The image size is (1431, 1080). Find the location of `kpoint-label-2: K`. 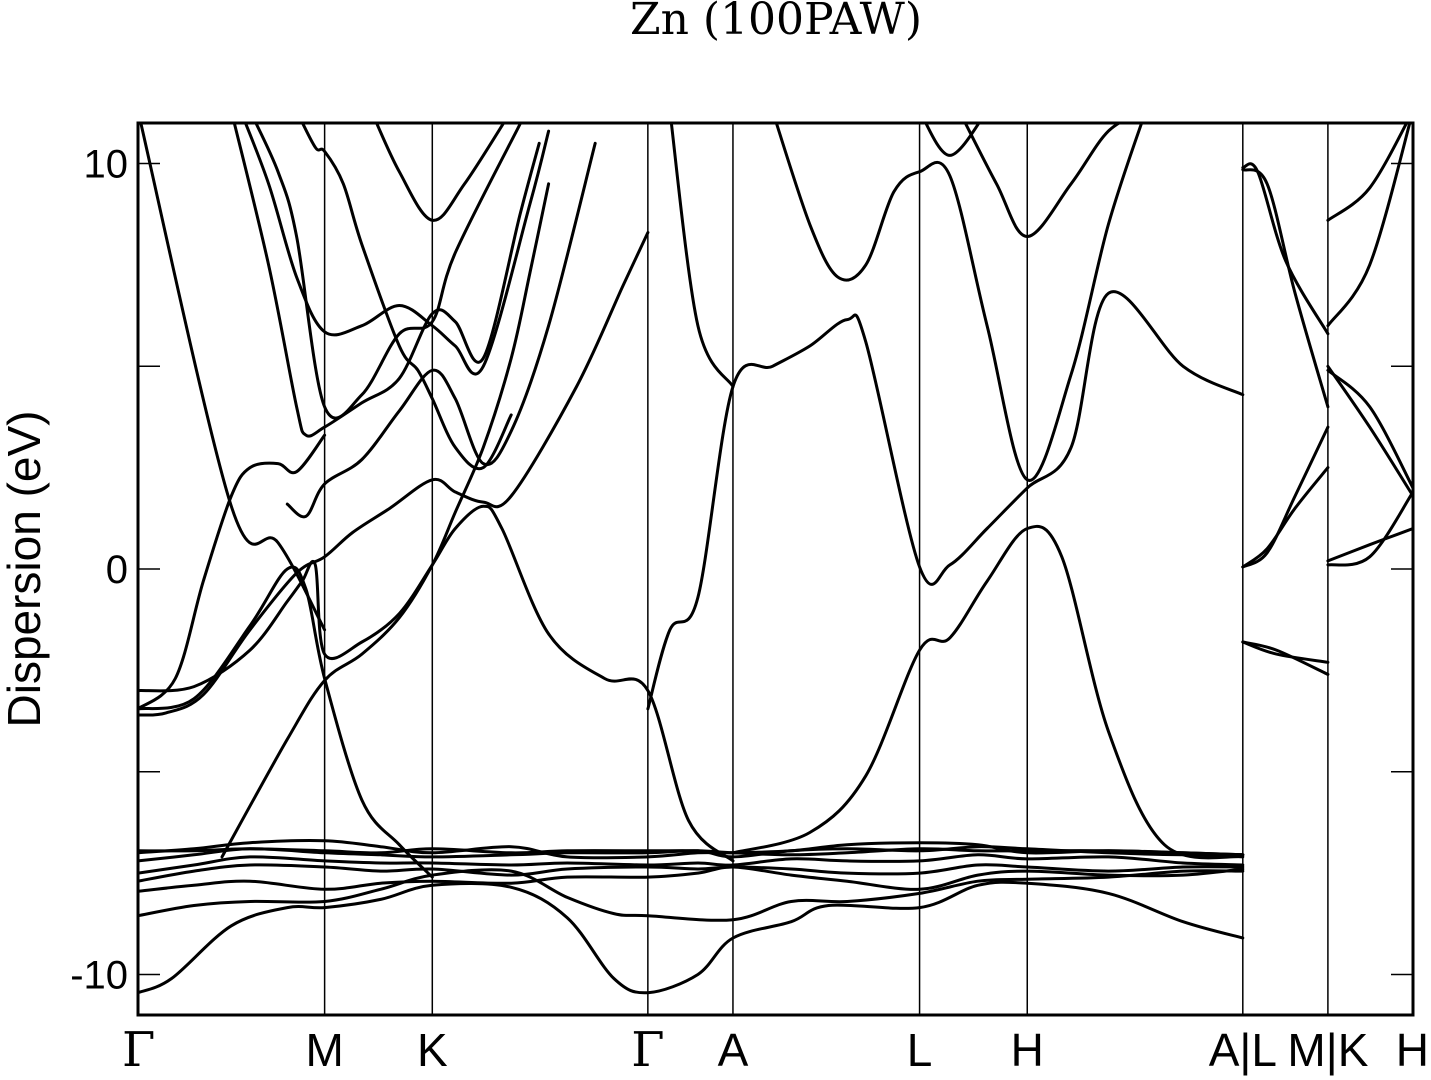

kpoint-label-2: K is located at coordinates (432, 1050).